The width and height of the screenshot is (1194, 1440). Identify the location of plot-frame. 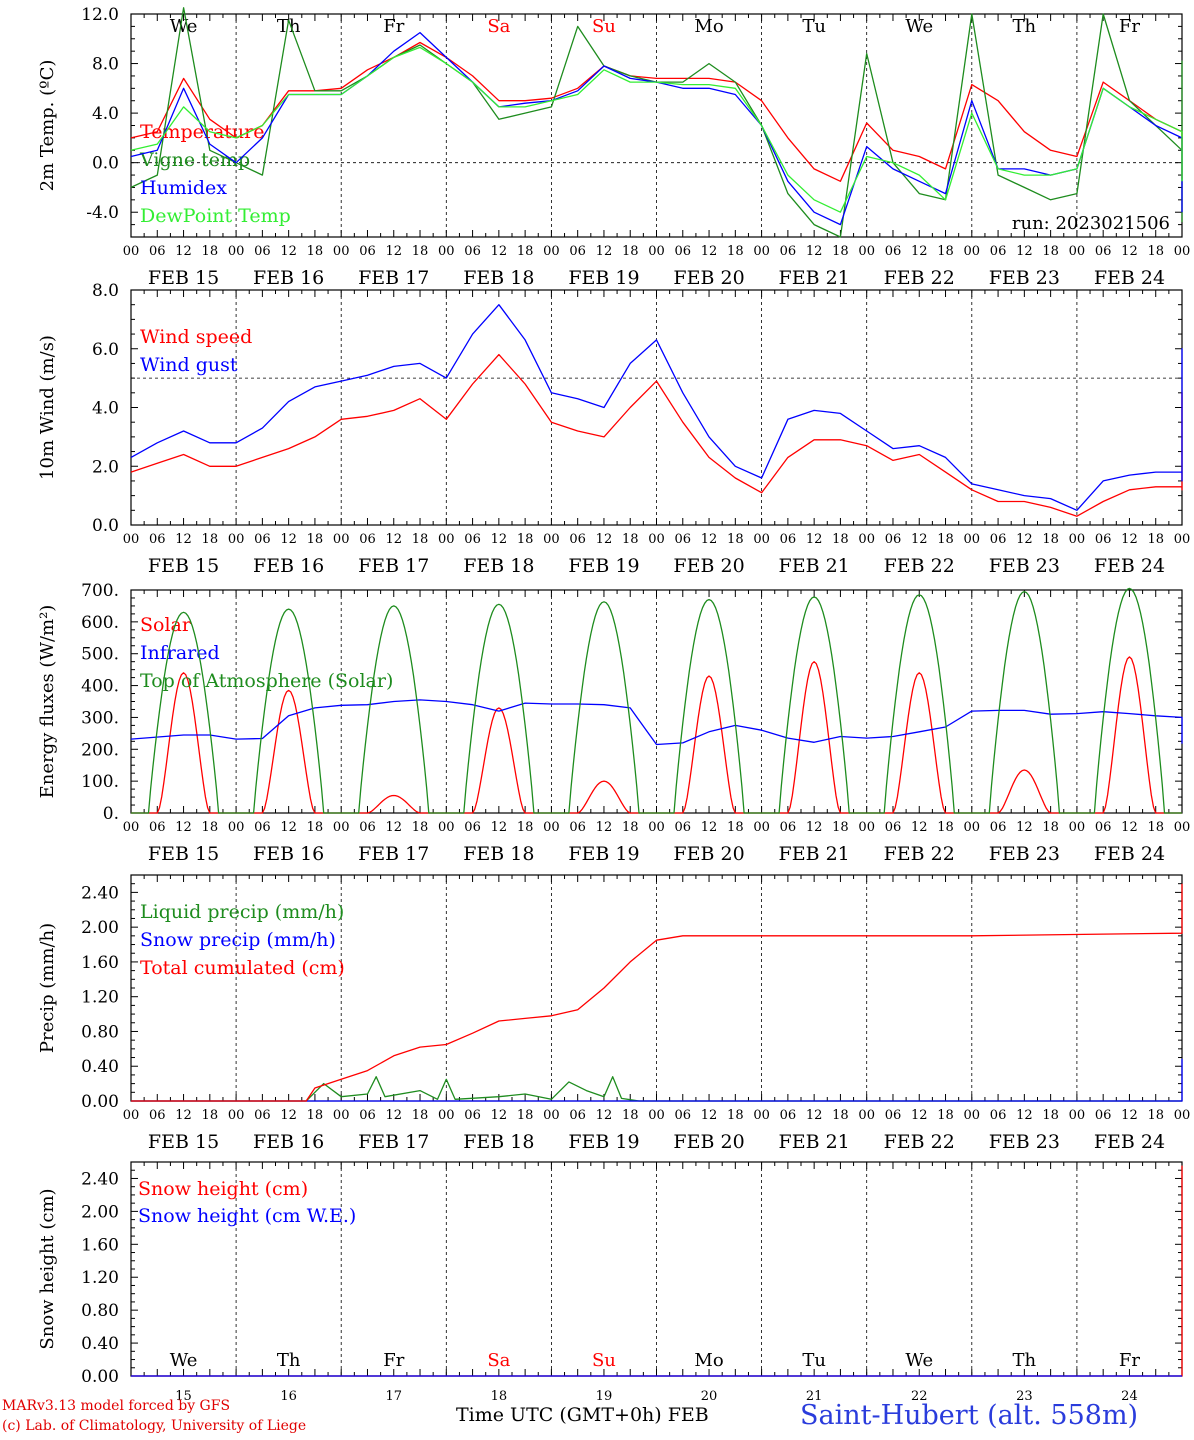
(656, 125).